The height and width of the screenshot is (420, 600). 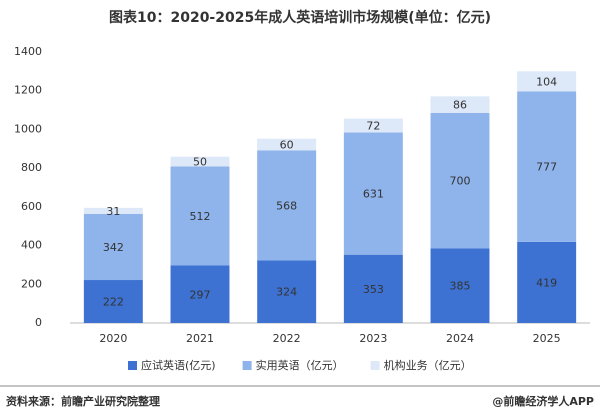 What do you see at coordinates (31, 283) in the screenshot?
I see `y-tick-label: 200` at bounding box center [31, 283].